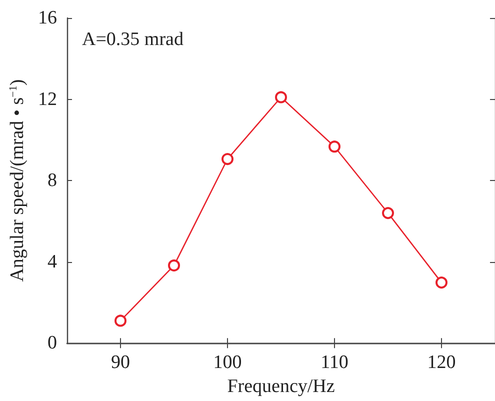 This screenshot has height=401, width=495. What do you see at coordinates (441, 363) in the screenshot?
I see `x-tick-label: 120` at bounding box center [441, 363].